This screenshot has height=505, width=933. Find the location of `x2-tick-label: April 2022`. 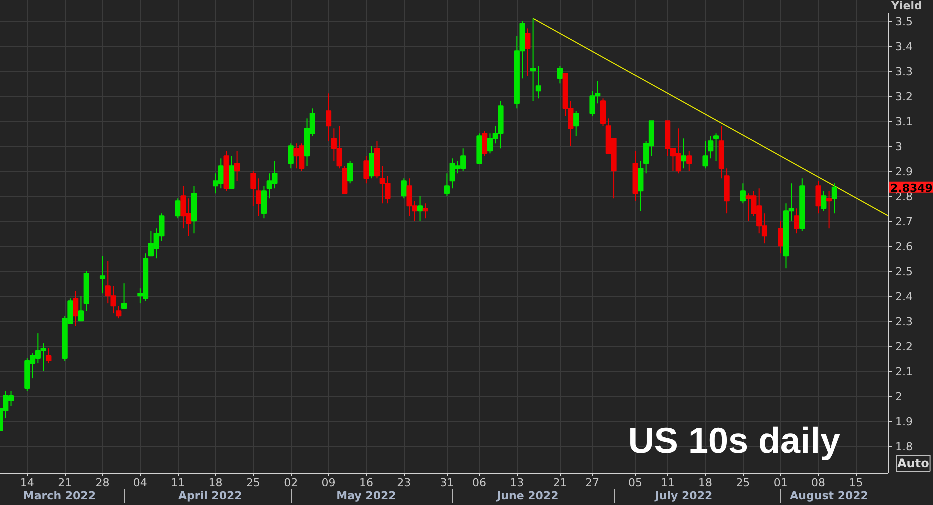

x2-tick-label: April 2022 is located at coordinates (210, 496).